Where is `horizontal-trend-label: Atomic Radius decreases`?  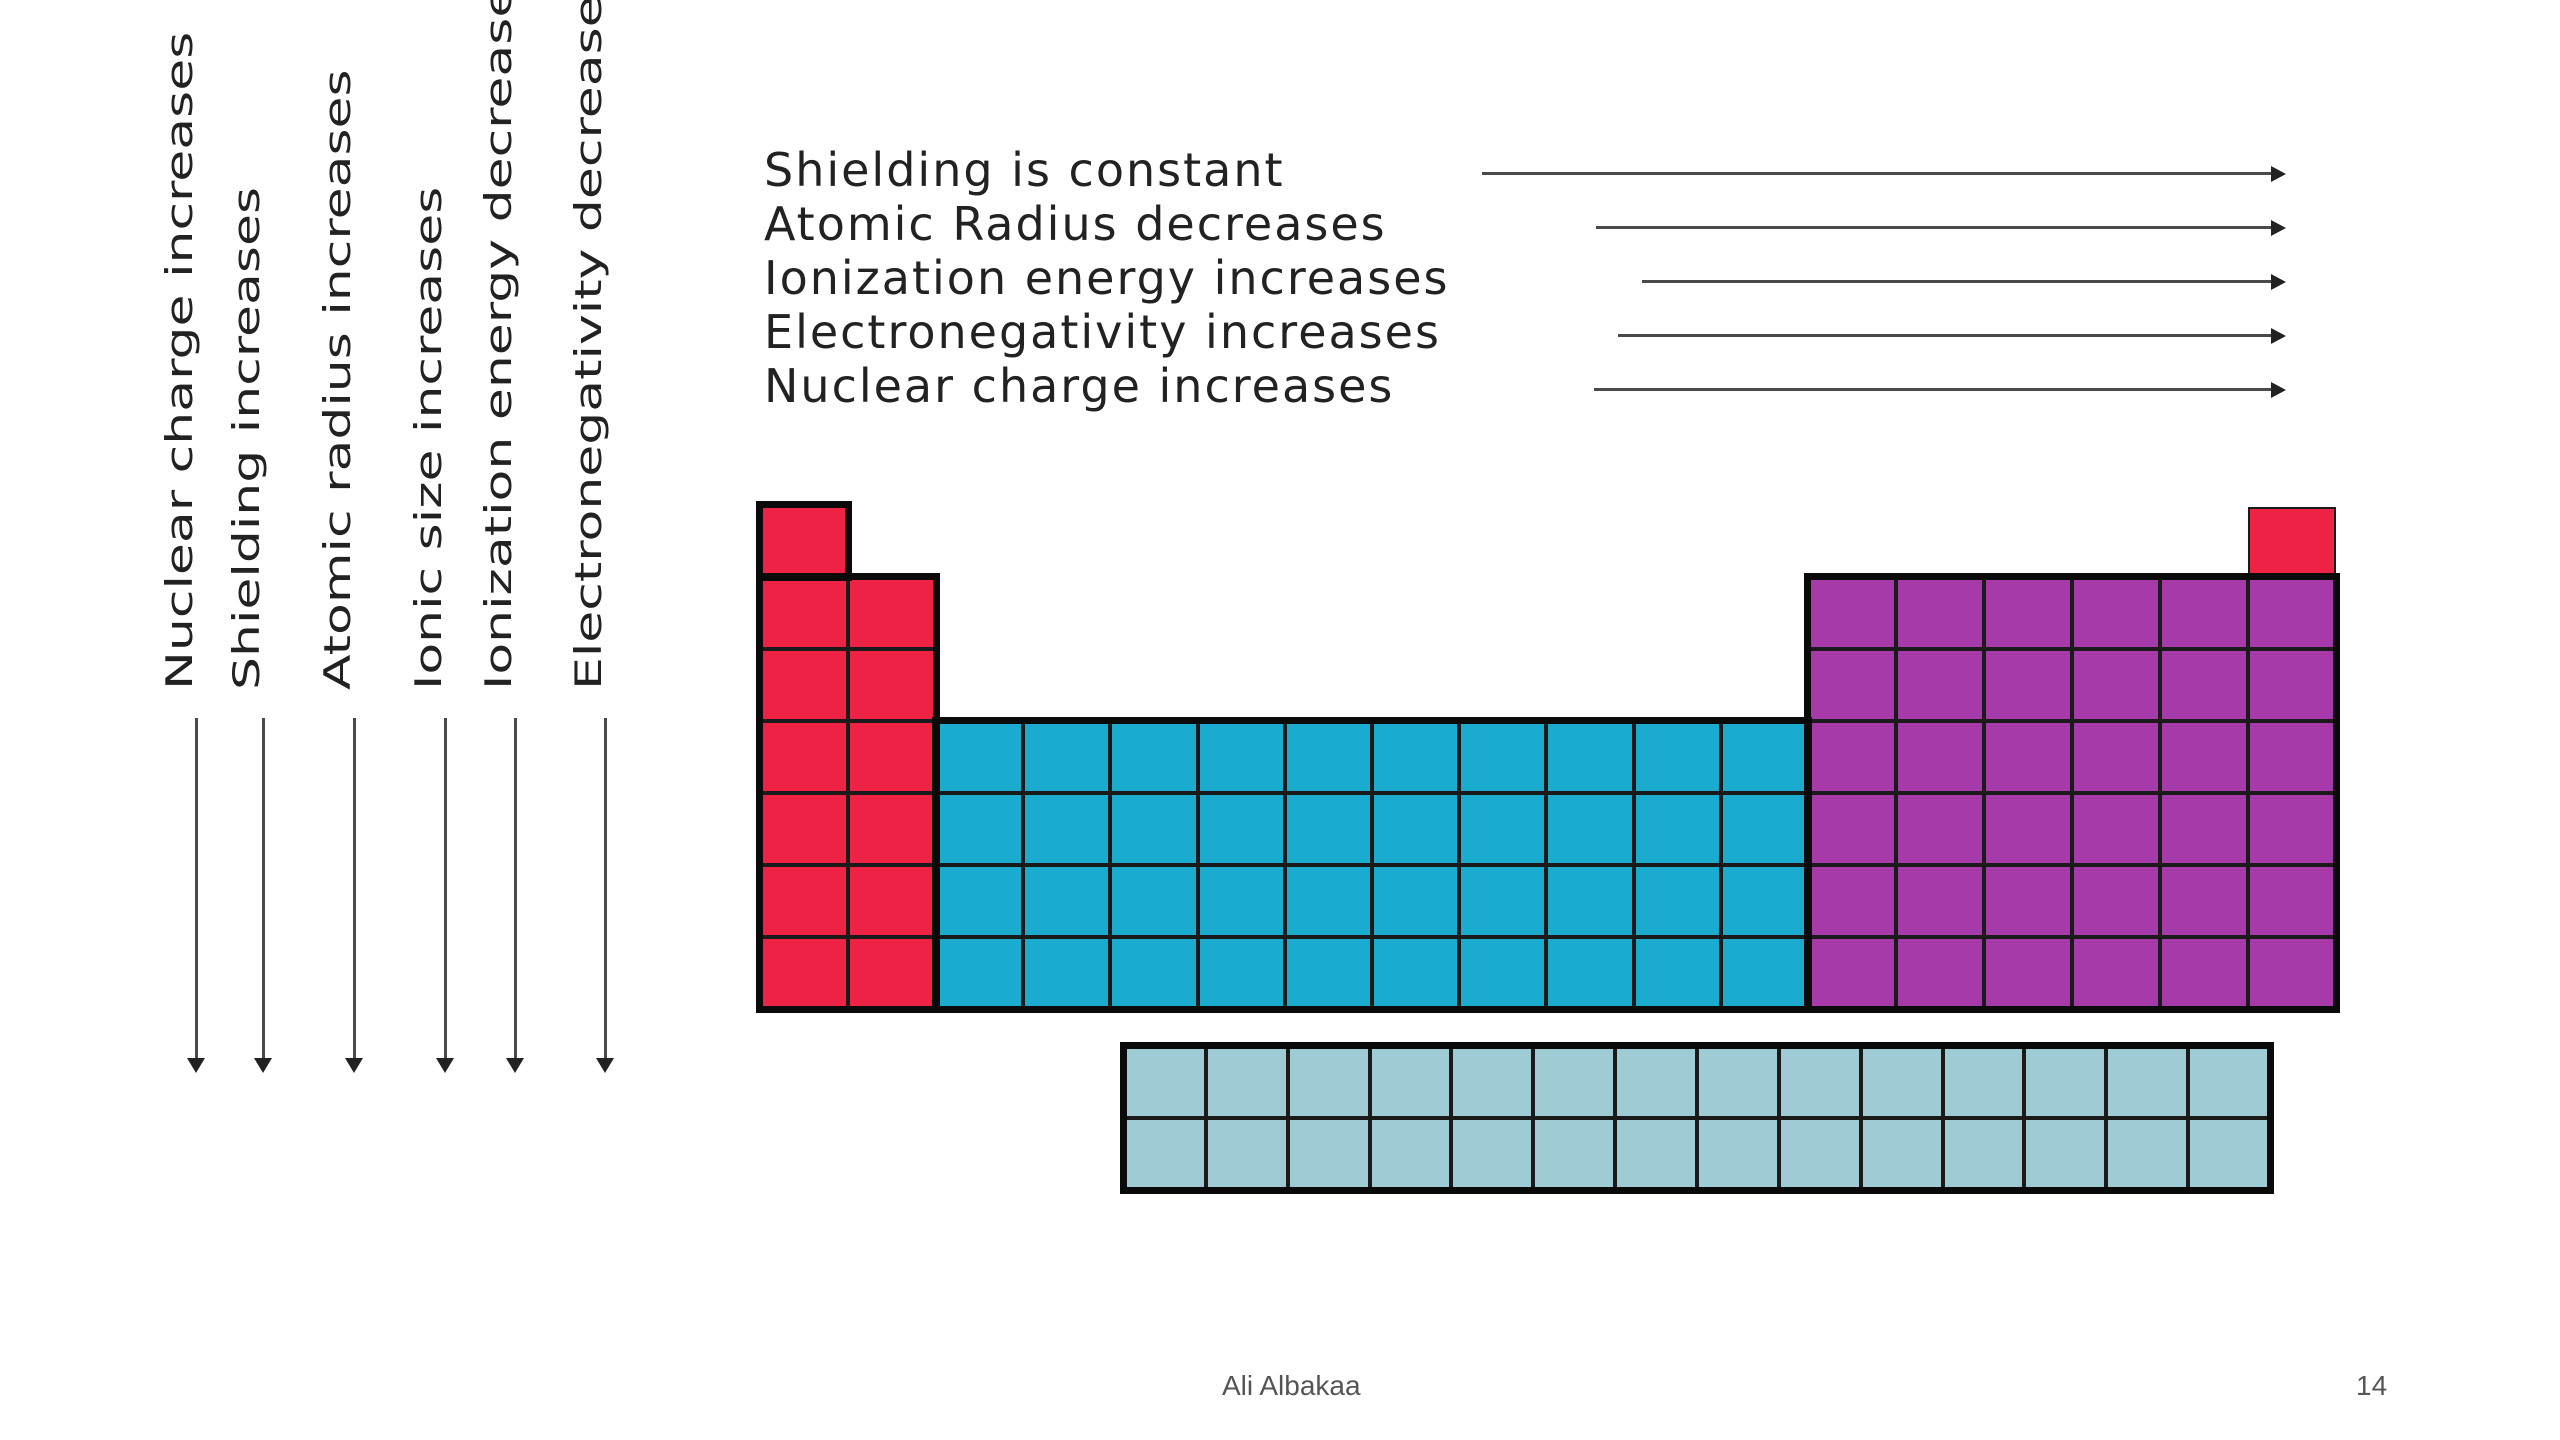 horizontal-trend-label: Atomic Radius decreases is located at coordinates (1075, 224).